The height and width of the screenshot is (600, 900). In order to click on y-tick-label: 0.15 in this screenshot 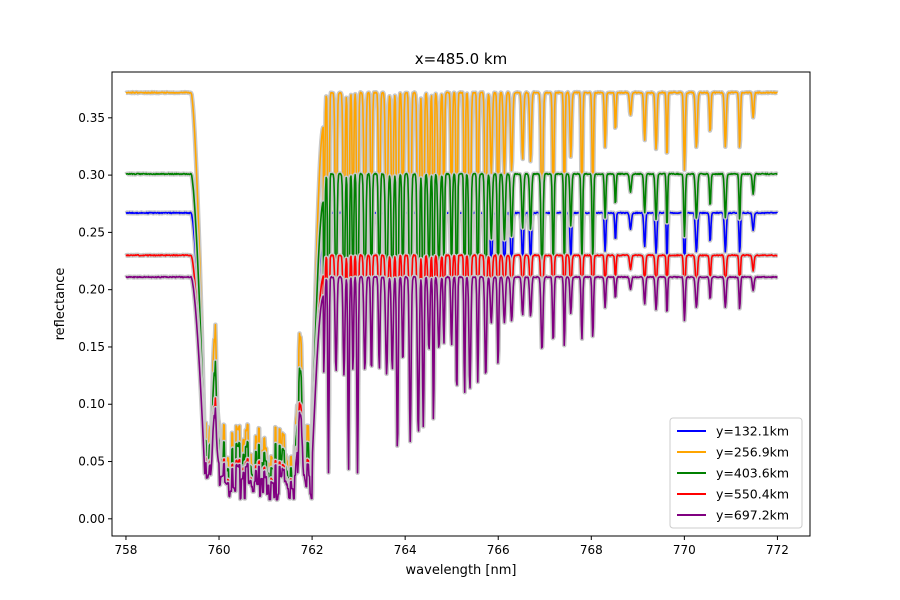, I will do `click(91, 347)`.